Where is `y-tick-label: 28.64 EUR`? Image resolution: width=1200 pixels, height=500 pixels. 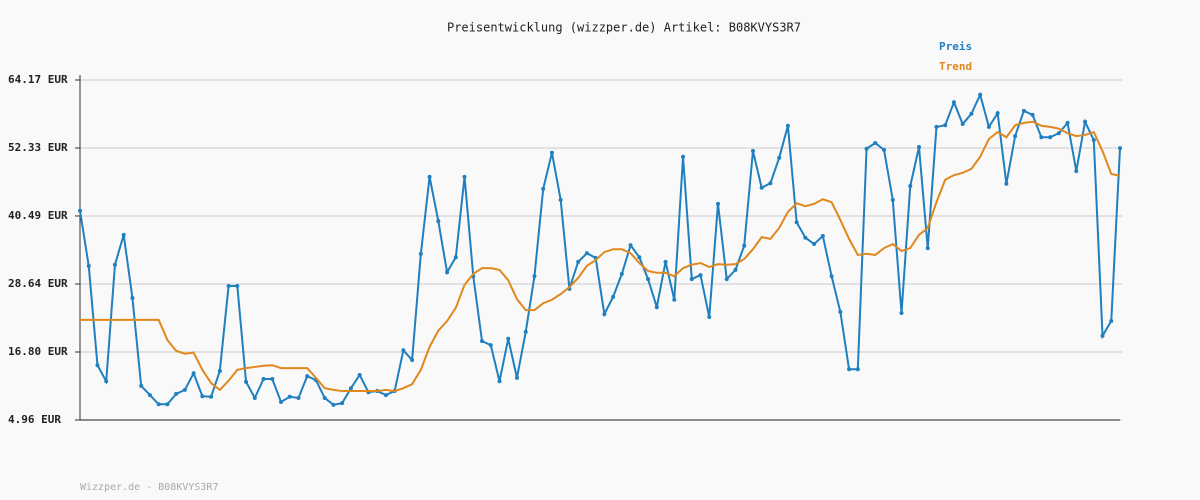 y-tick-label: 28.64 EUR is located at coordinates (38, 283).